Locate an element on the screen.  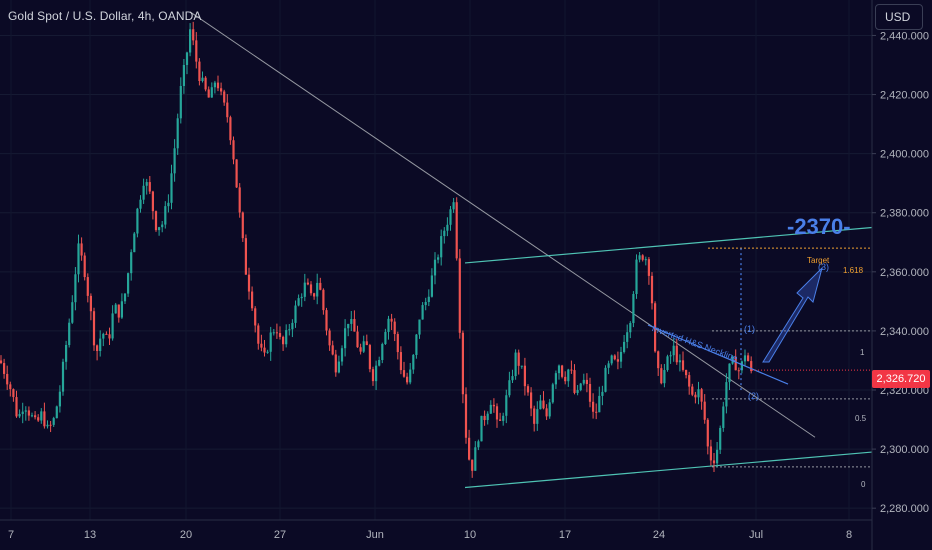
chart-title: Gold Spot / U.S. Dollar, 4h, OANDA is located at coordinates (105, 16).